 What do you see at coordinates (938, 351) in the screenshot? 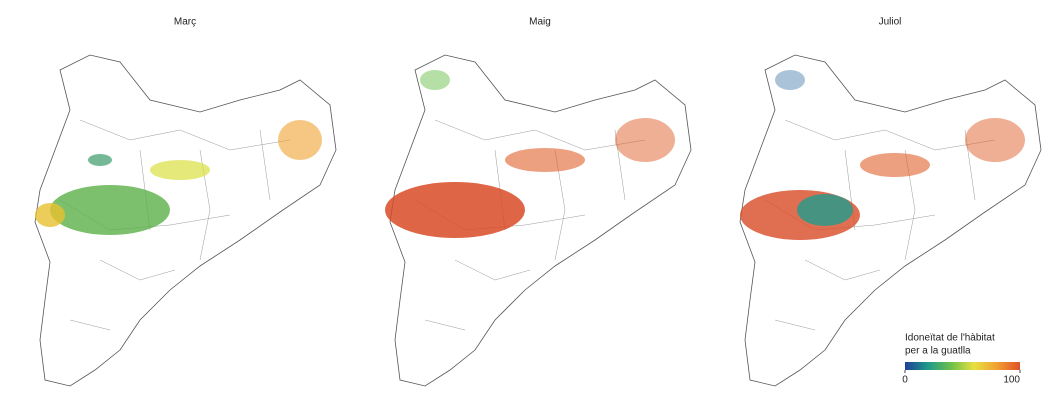
I see `legend-title: per a la guatlla` at bounding box center [938, 351].